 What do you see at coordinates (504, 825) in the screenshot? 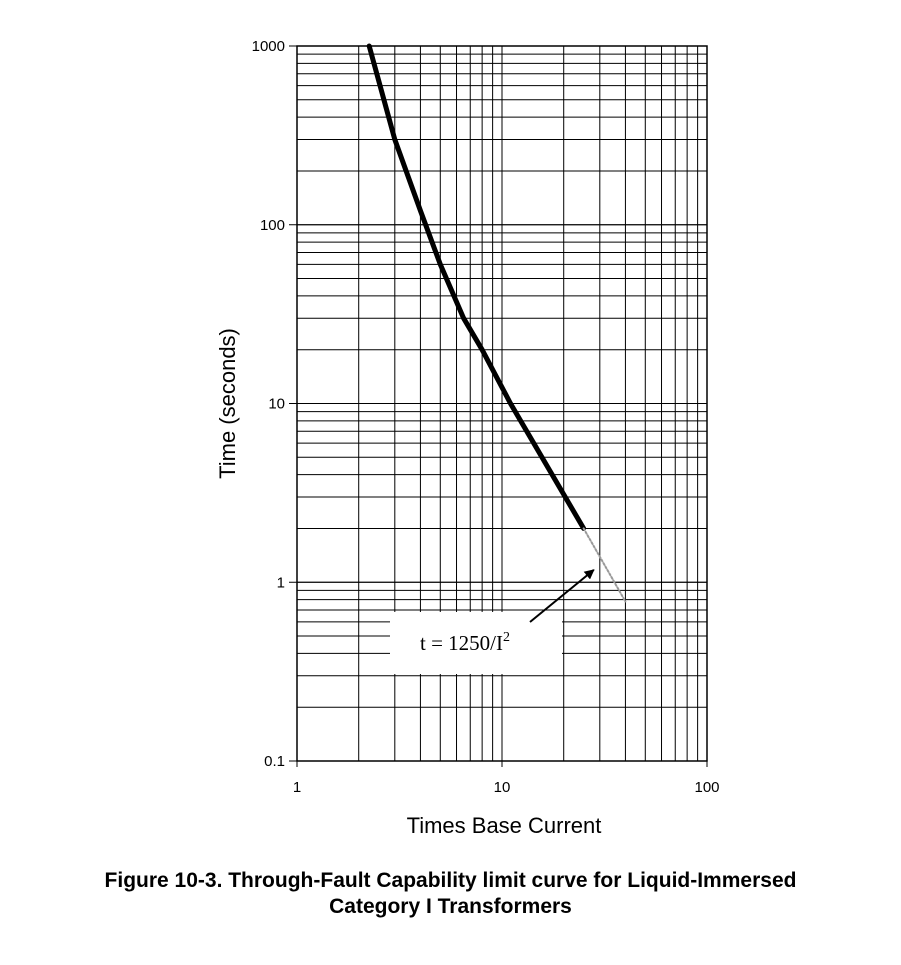
I see `x-axis-label: Times Base Current` at bounding box center [504, 825].